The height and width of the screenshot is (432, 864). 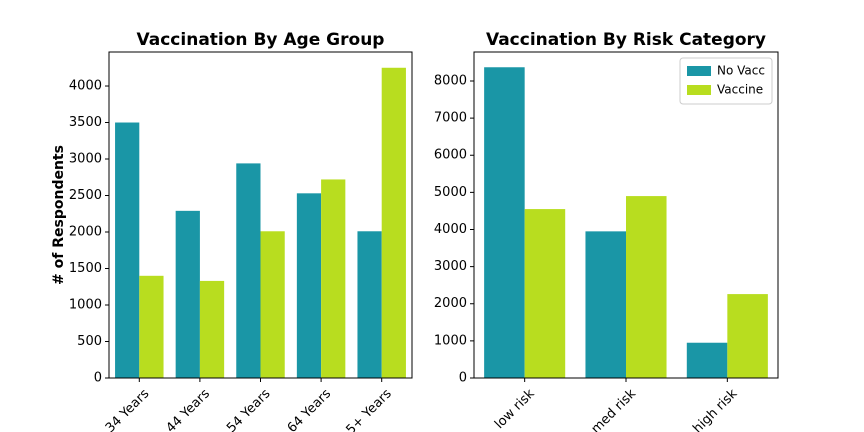 I want to click on legend: No Vacc Vaccine, so click(x=726, y=81).